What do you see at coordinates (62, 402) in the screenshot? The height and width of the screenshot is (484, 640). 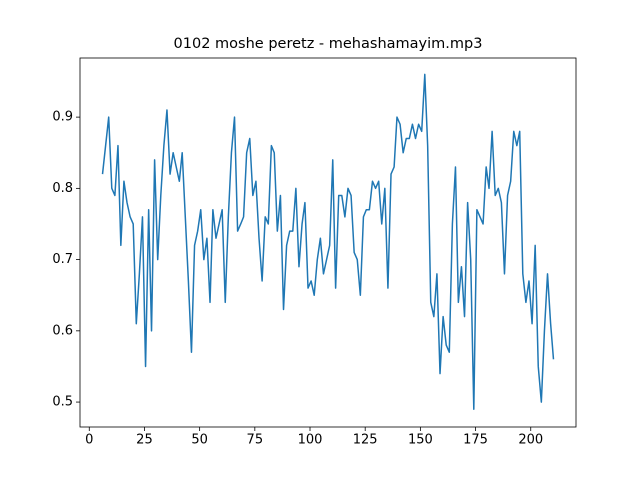 I see `y-tick-label: 0.5` at bounding box center [62, 402].